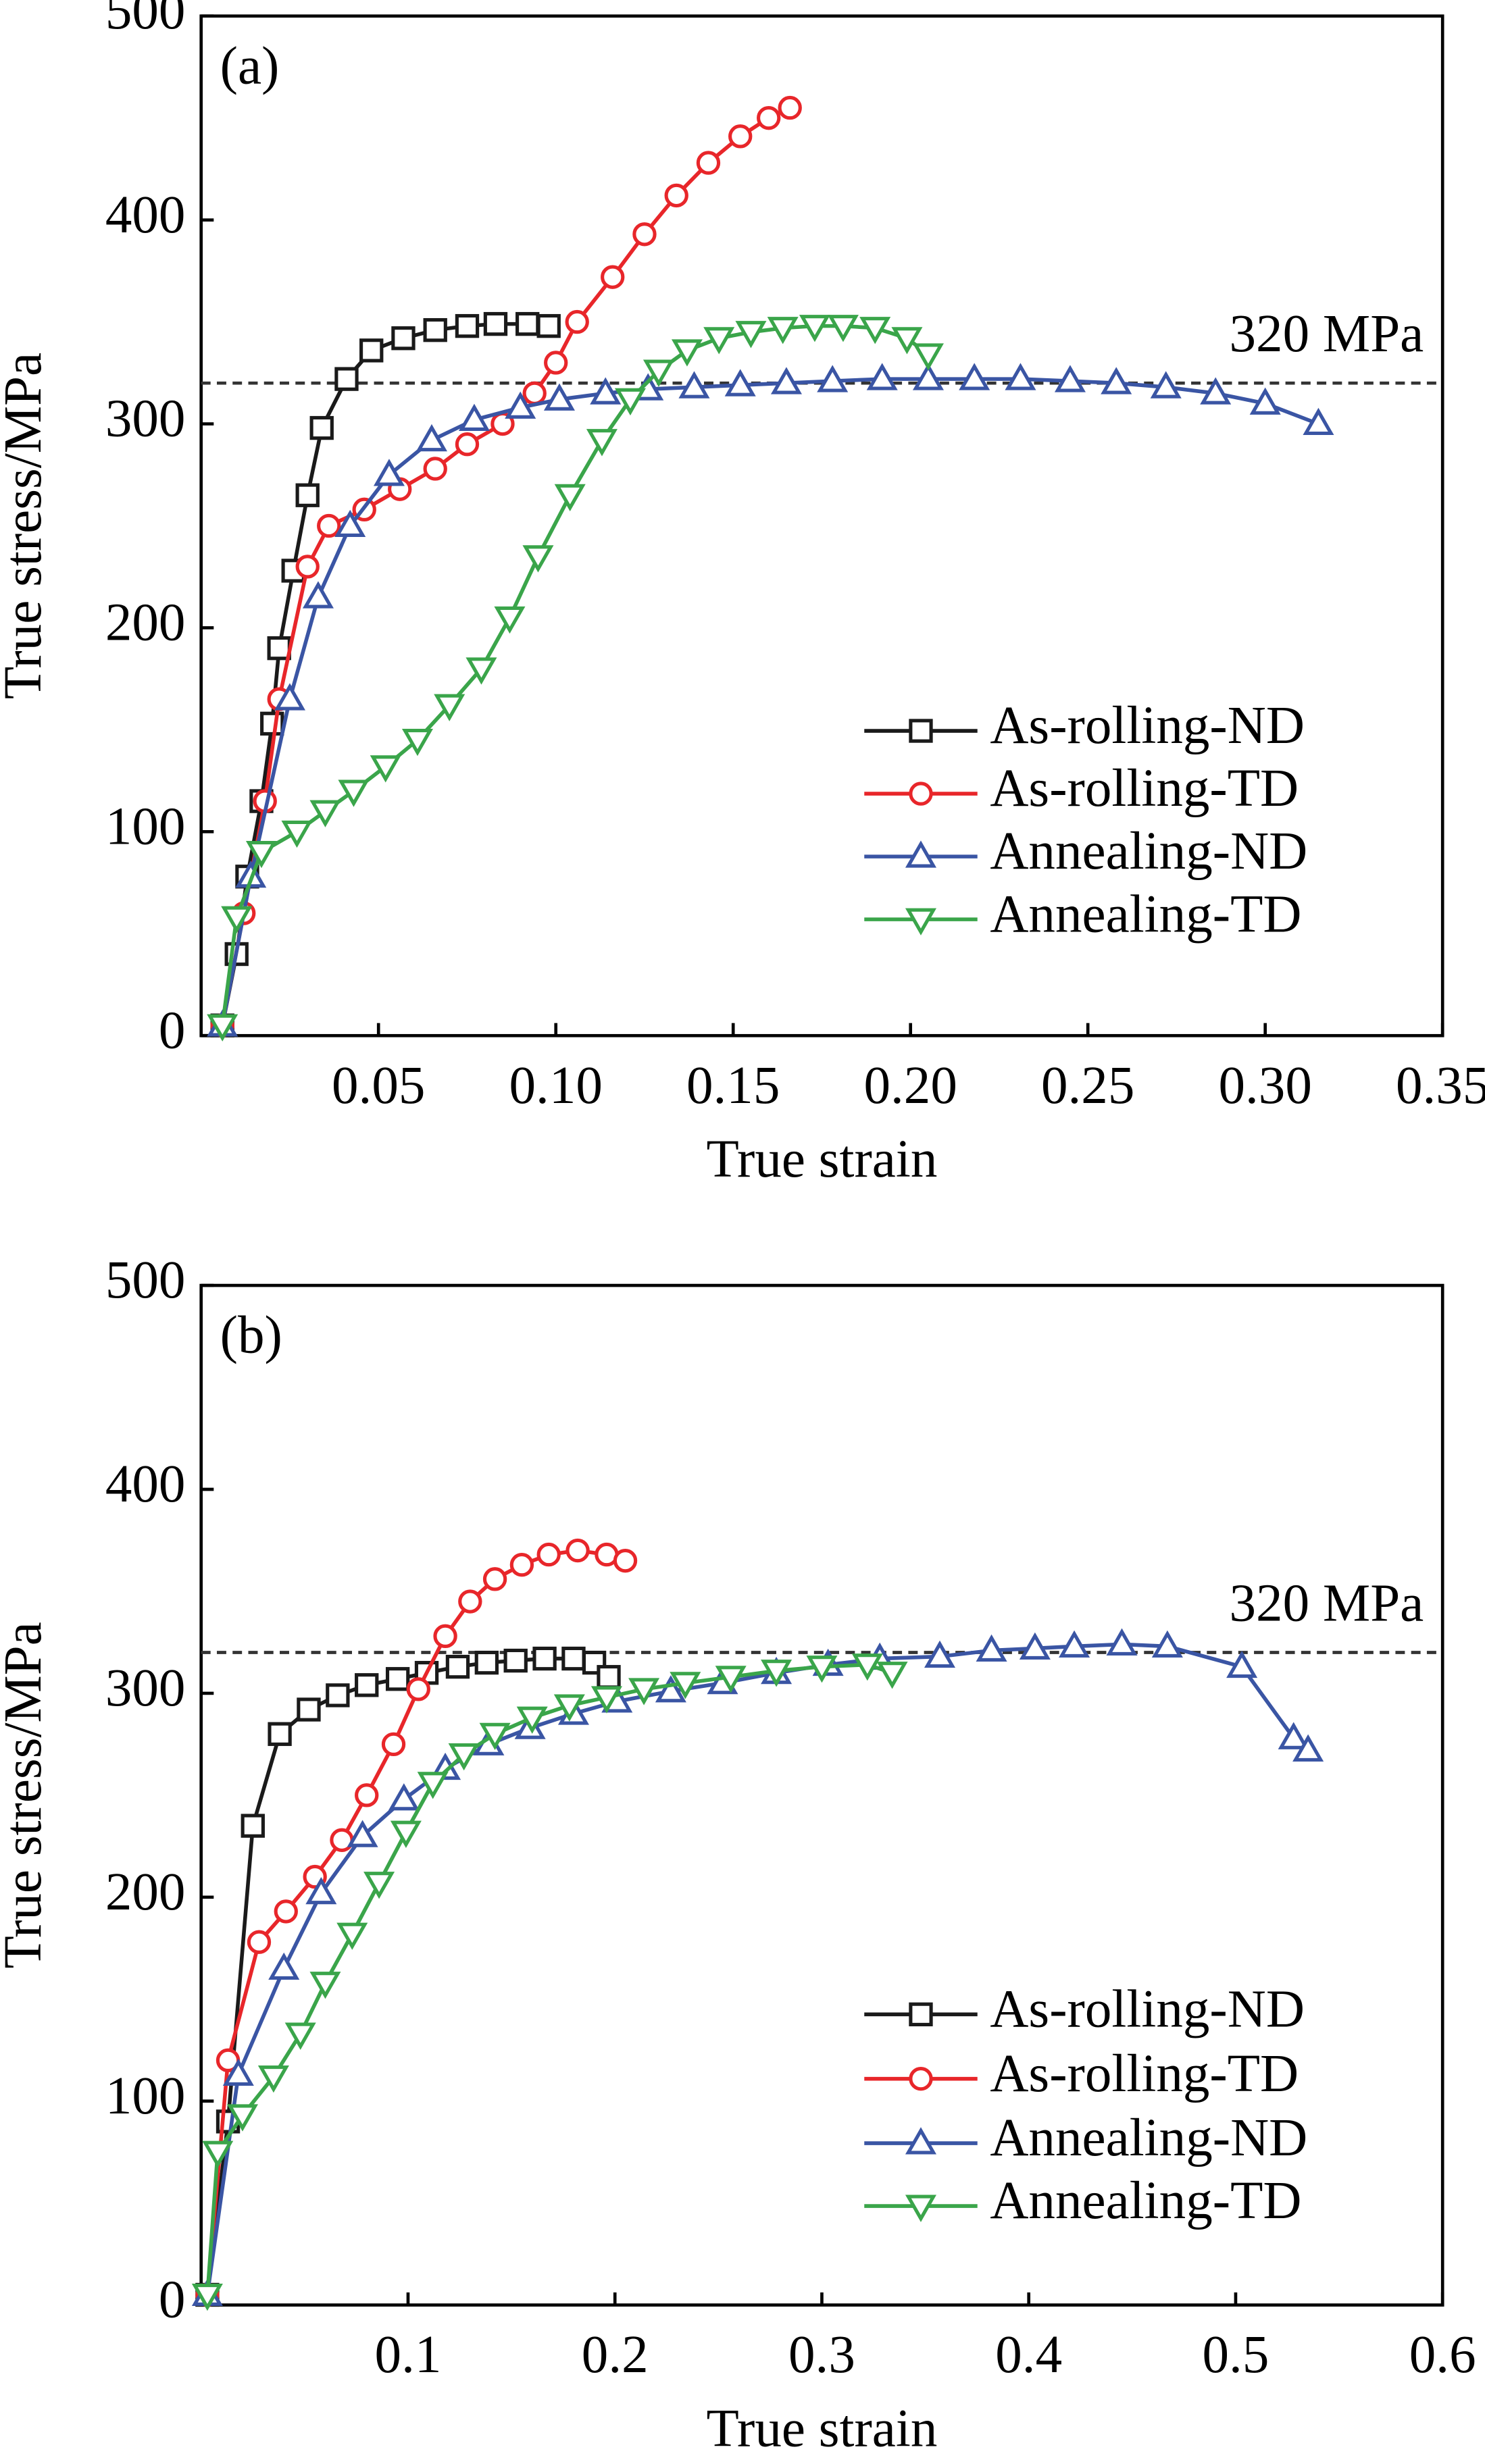 Image resolution: width=1485 pixels, height=2464 pixels. What do you see at coordinates (1236, 2355) in the screenshot?
I see `x-tick-label: 0.5` at bounding box center [1236, 2355].